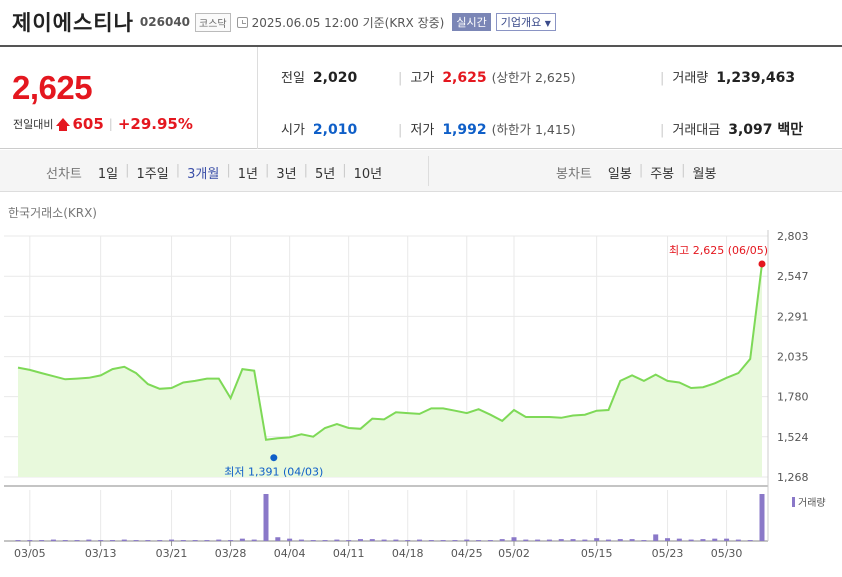 The image size is (842, 577). I want to click on change-label: 전일대비, so click(33, 124).